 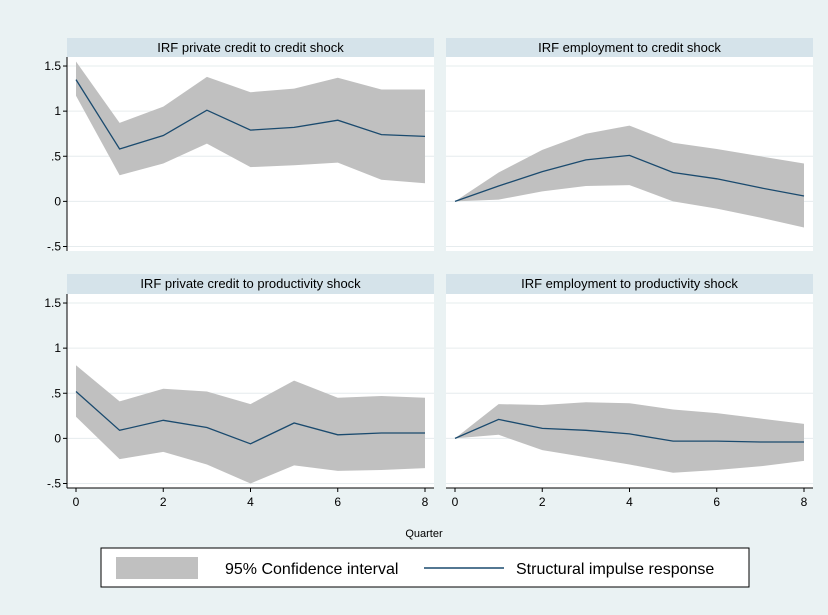 I want to click on panel-title: IRF private credit to credit shock, so click(x=250, y=47).